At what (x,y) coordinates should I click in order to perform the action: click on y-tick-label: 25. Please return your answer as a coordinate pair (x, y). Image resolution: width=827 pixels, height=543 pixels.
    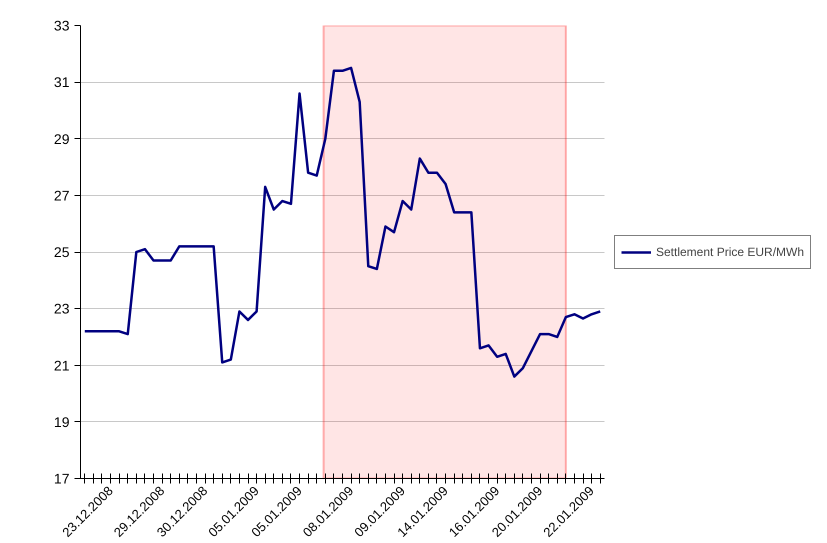
    Looking at the image, I should click on (62, 252).